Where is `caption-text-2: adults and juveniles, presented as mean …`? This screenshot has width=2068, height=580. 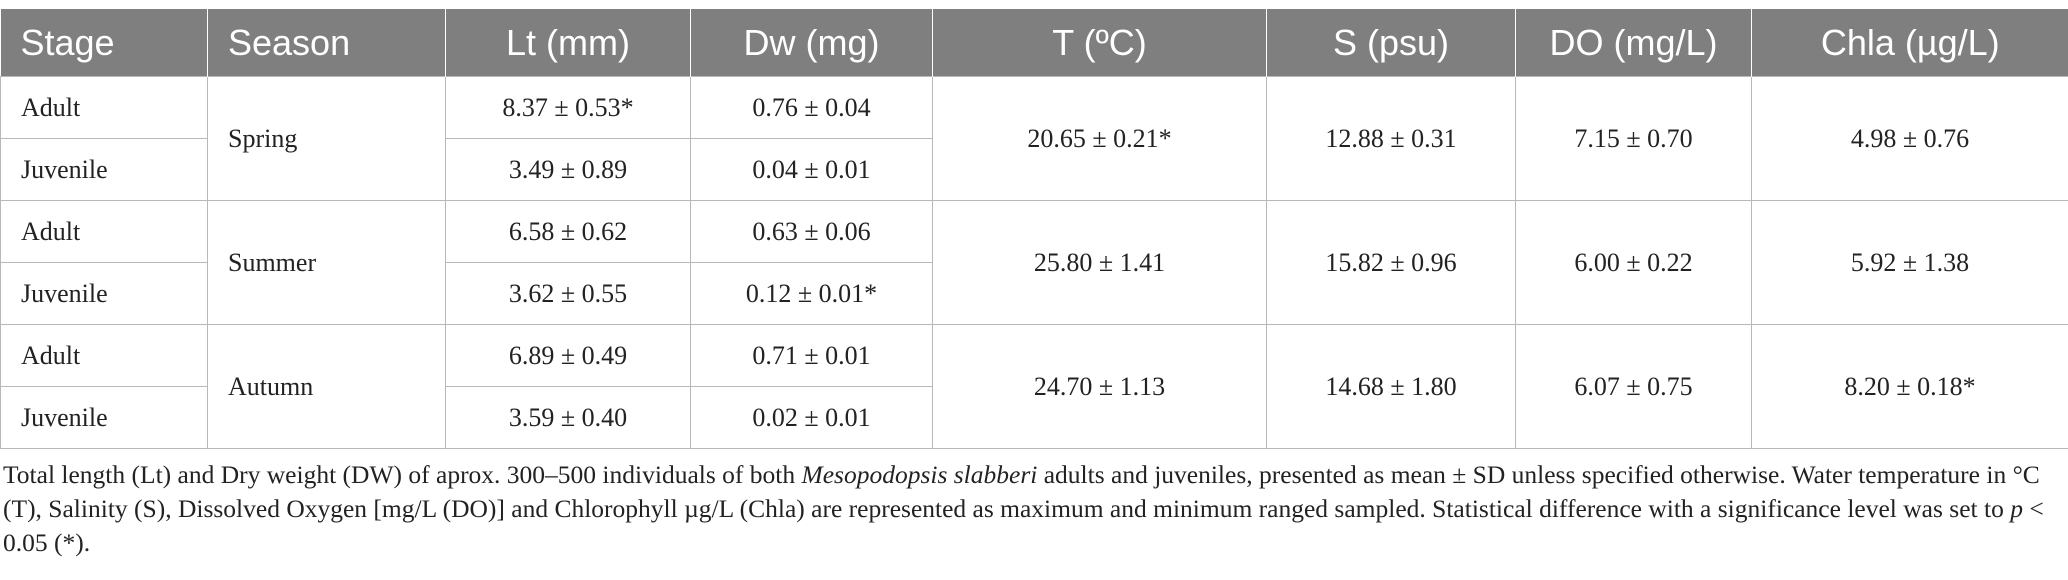 caption-text-2: adults and juveniles, presented as mean … is located at coordinates (1021, 491).